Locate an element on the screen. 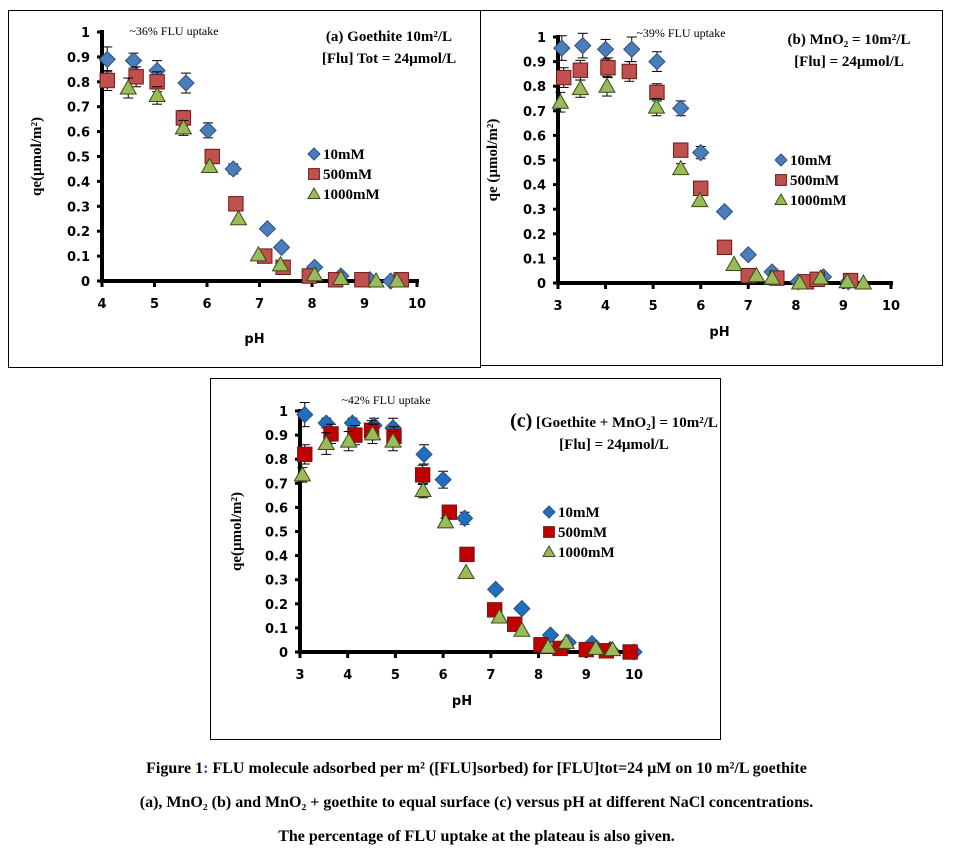 Image resolution: width=953 pixels, height=857 pixels. y-tick-label: 0.9 is located at coordinates (276, 436).